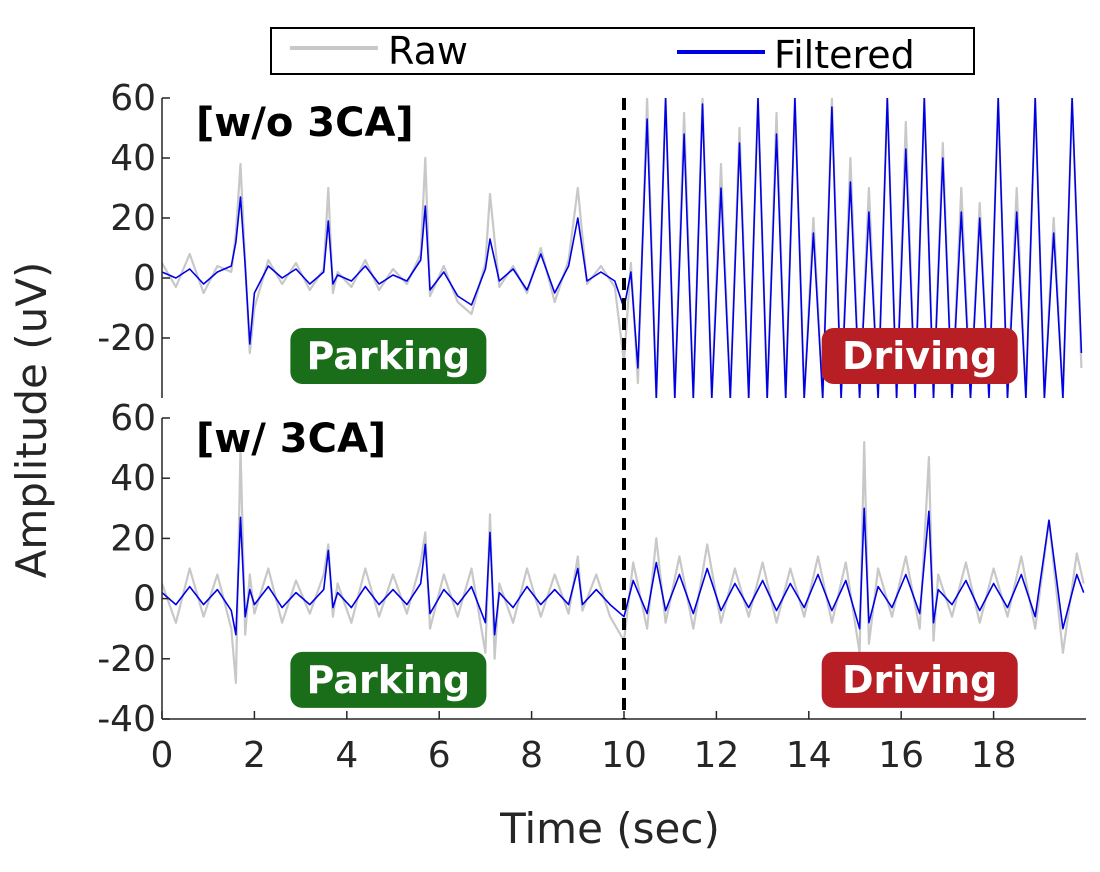 The image size is (1100, 872). What do you see at coordinates (624, 755) in the screenshot?
I see `x-tick-label: 10` at bounding box center [624, 755].